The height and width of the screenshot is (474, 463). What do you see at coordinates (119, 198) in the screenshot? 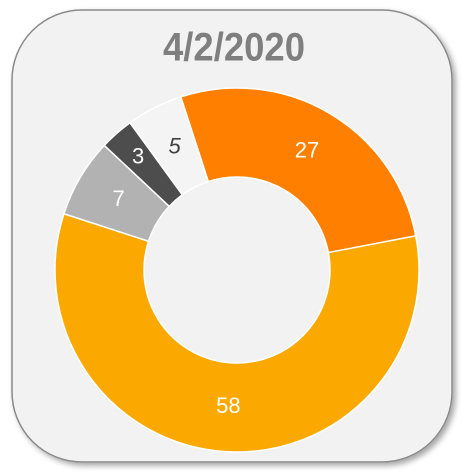
I see `data-label: 7` at bounding box center [119, 198].